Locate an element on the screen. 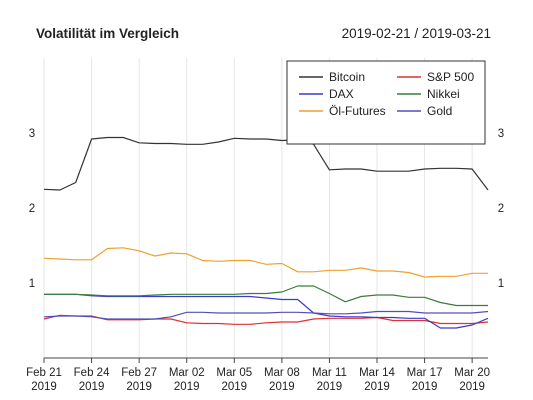  x-tick-label: Feb 21 is located at coordinates (44, 373).